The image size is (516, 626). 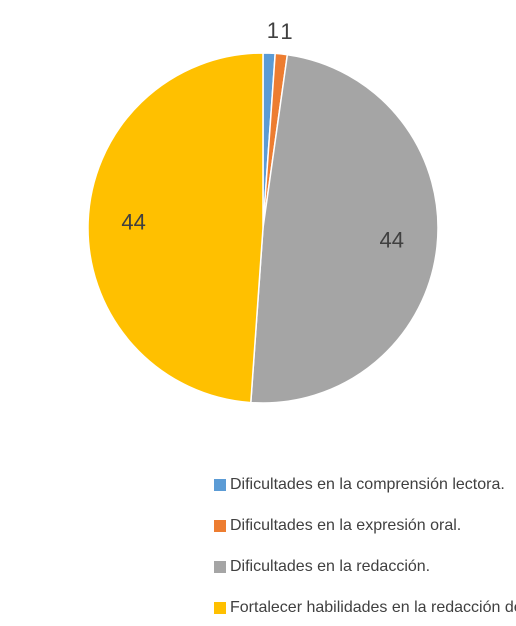 I want to click on legend-label: Dificultades en la expresión oral., so click(x=345, y=525).